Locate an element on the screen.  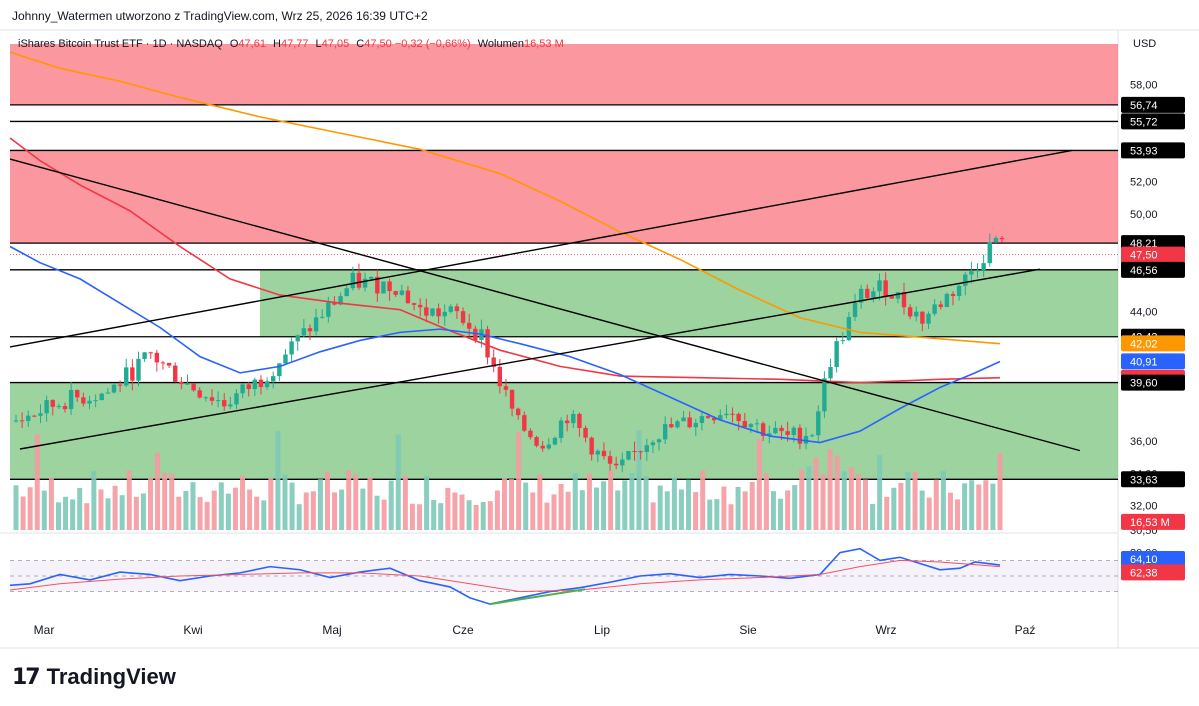
open-label: O is located at coordinates (234, 44).